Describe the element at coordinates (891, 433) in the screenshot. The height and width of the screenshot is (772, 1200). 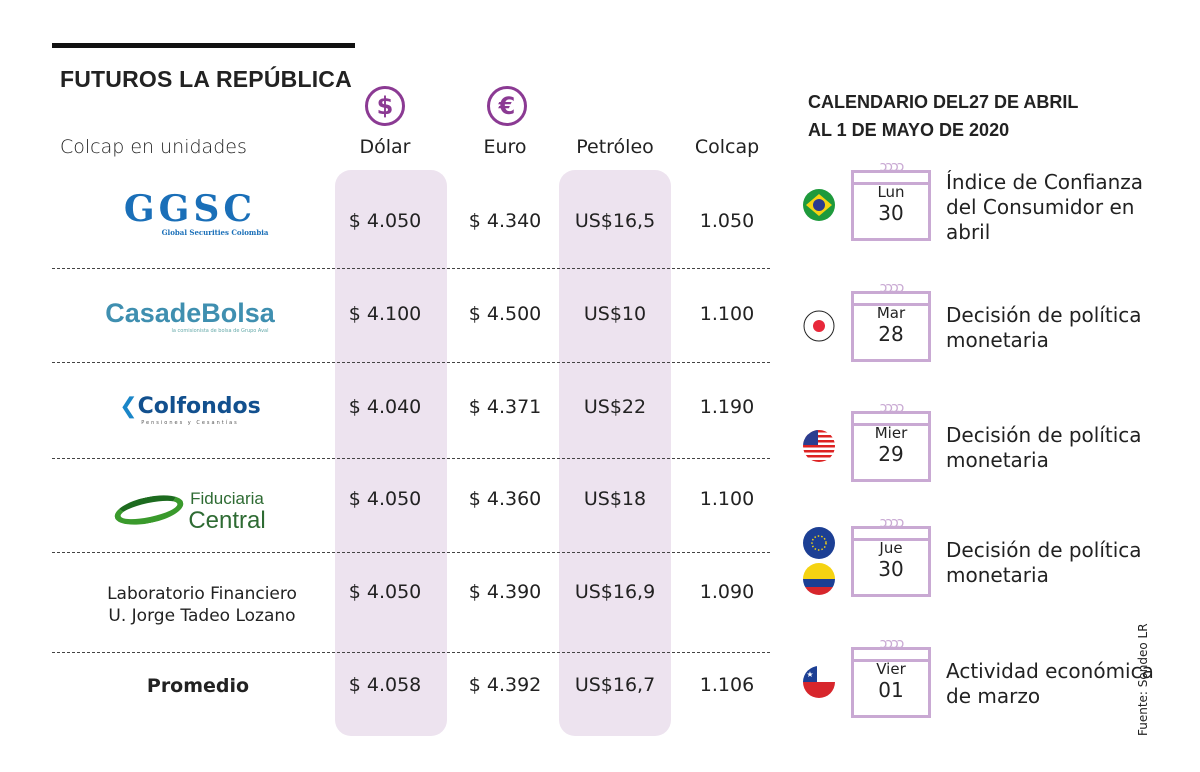
I see `event-day: Mier` at that location.